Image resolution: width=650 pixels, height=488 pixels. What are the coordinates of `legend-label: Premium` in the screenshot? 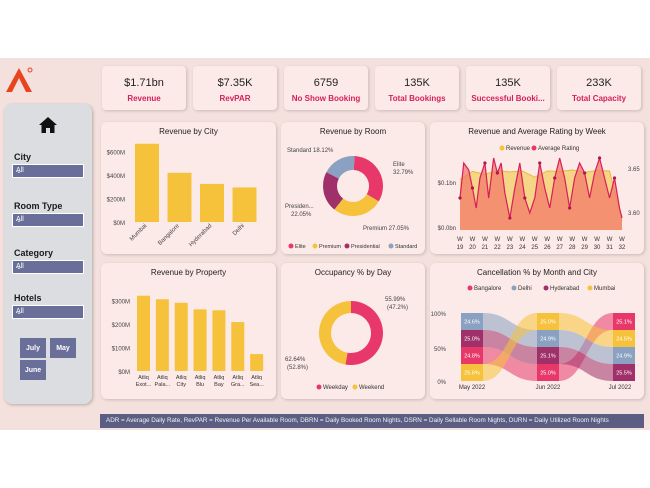 It's located at (330, 247).